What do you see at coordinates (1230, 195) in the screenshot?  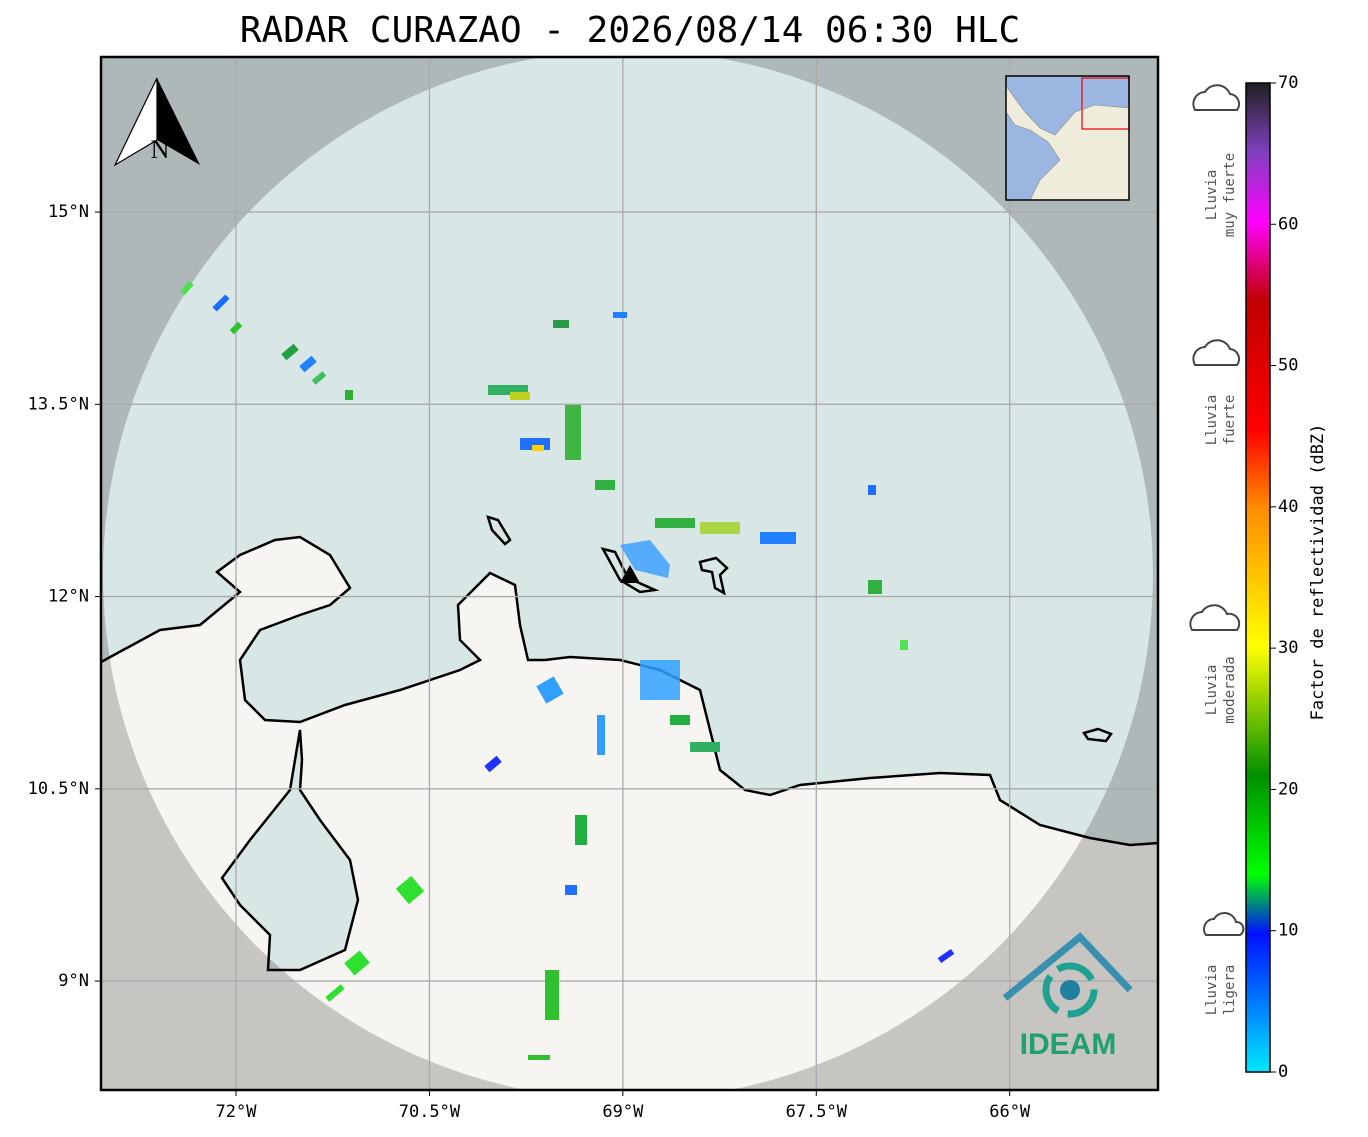 I see `legend-text: muy fuerte` at bounding box center [1230, 195].